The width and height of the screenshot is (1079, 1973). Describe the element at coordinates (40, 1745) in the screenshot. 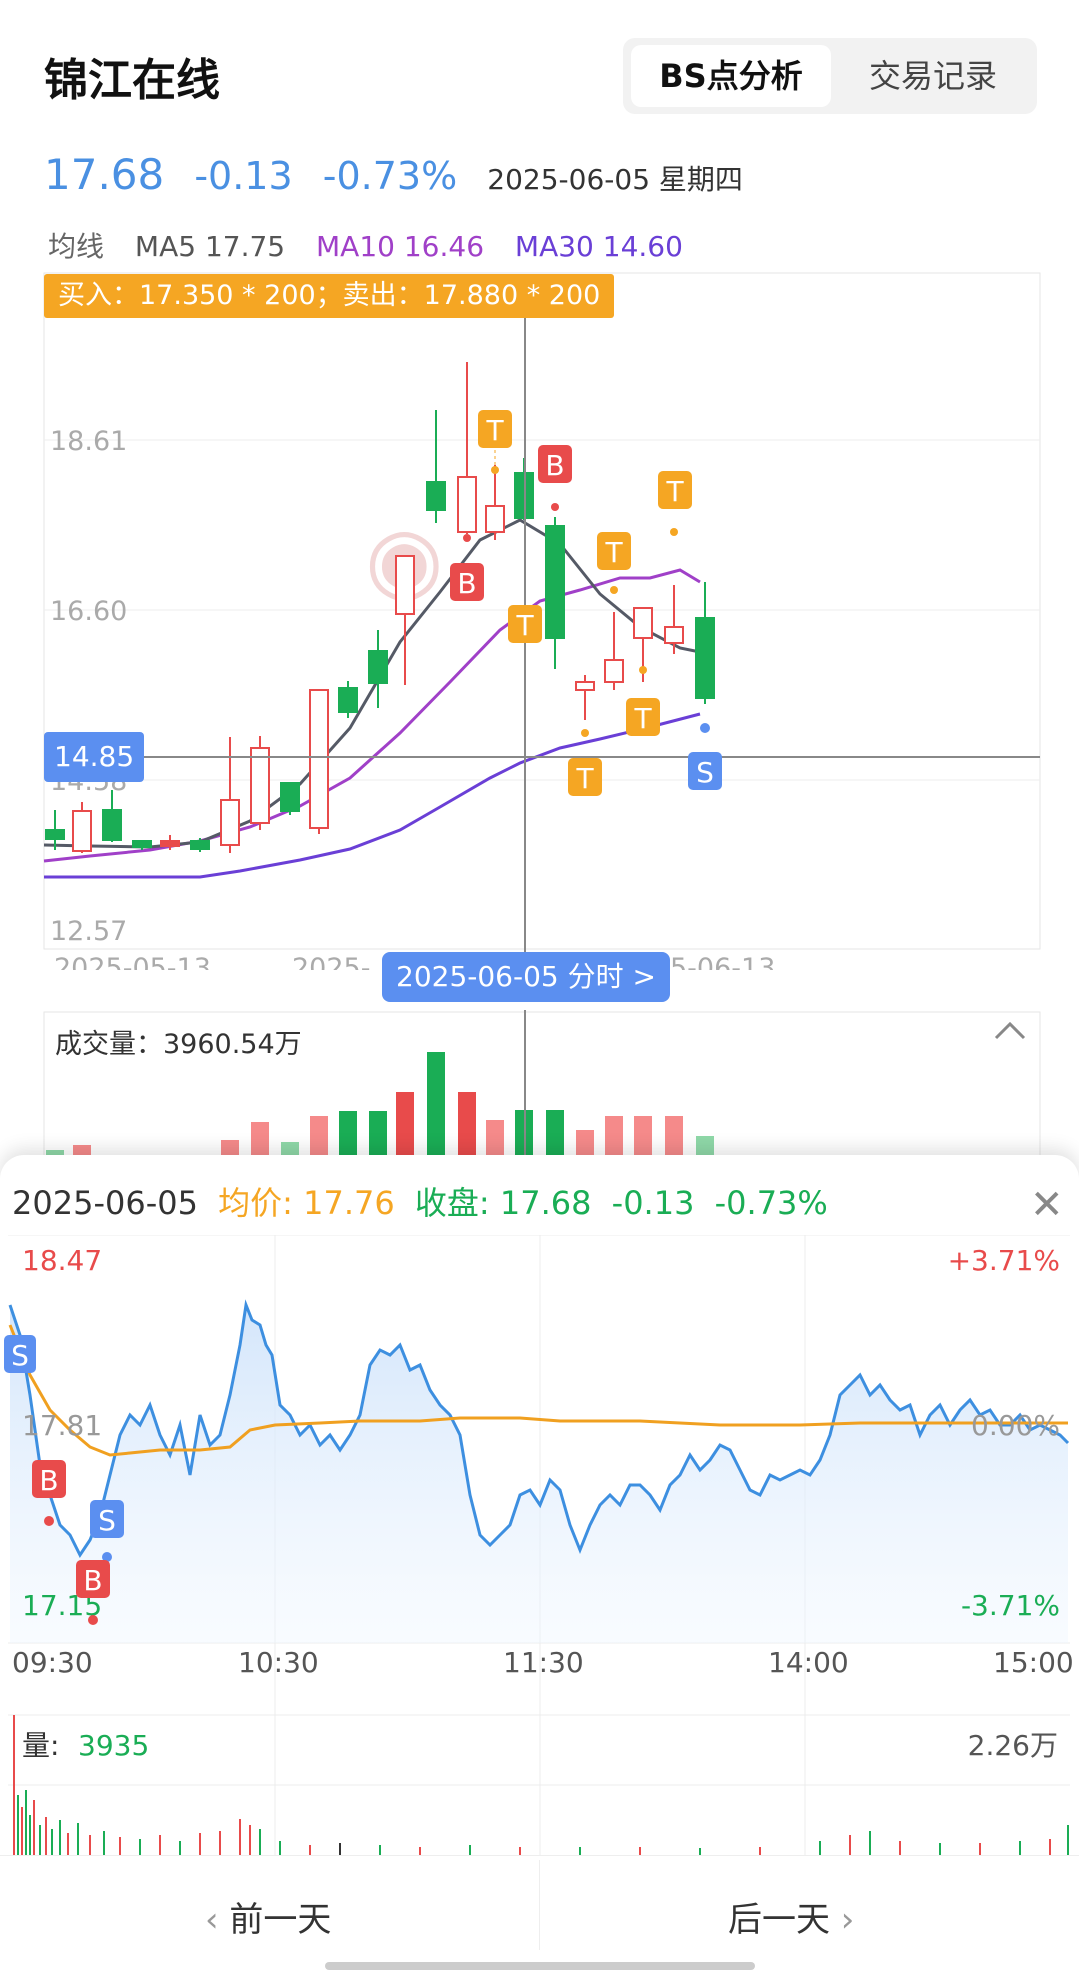

I see `intraday-vol-label: 量:` at that location.